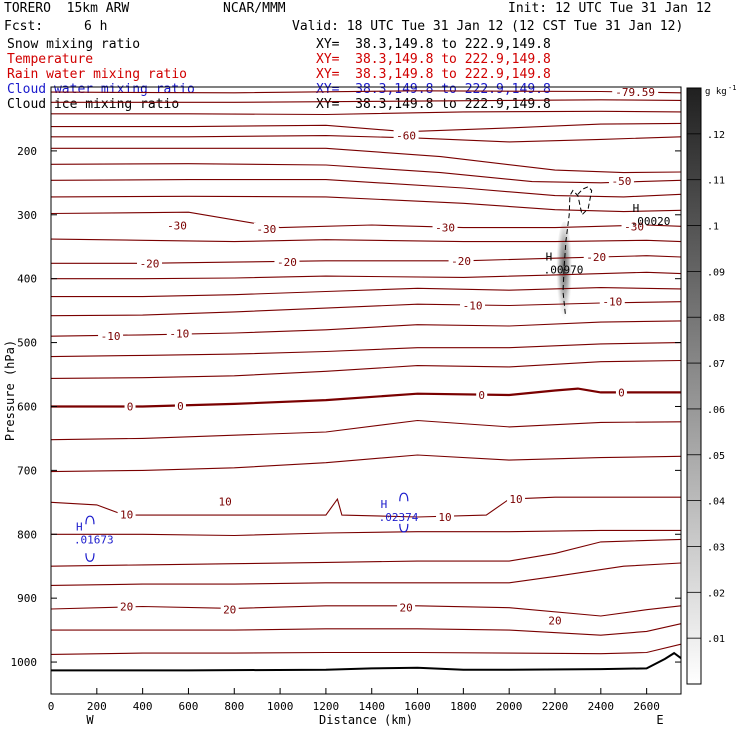 The height and width of the screenshot is (740, 740). I want to click on y-tick-label: 500, so click(27, 343).